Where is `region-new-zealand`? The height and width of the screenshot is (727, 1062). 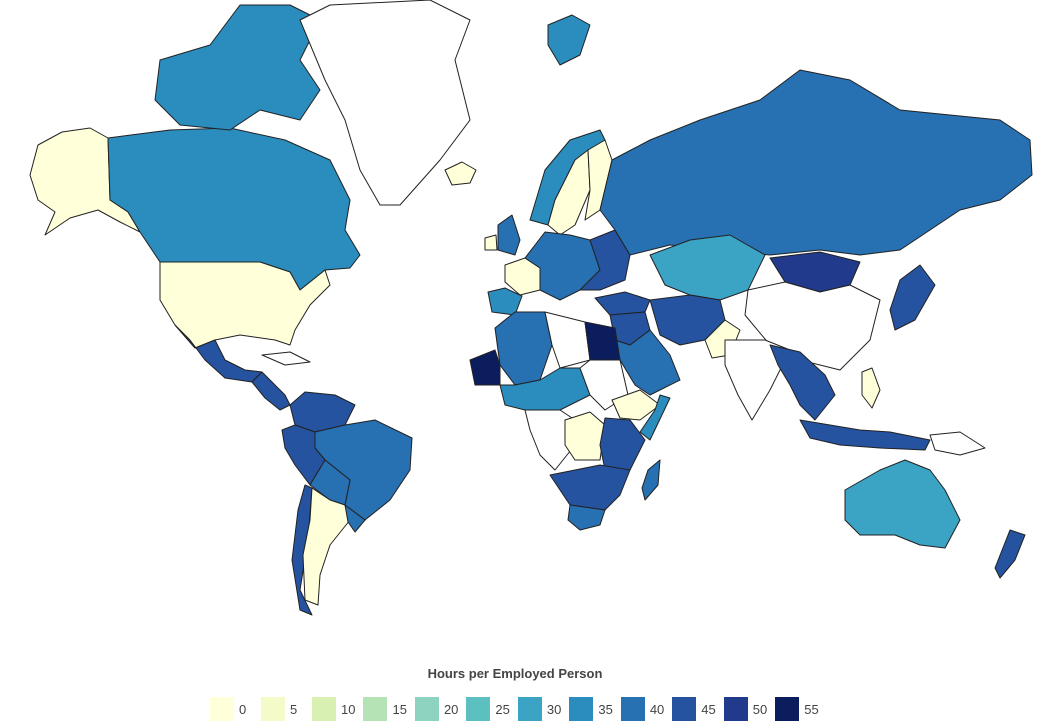 region-new-zealand is located at coordinates (1010, 554).